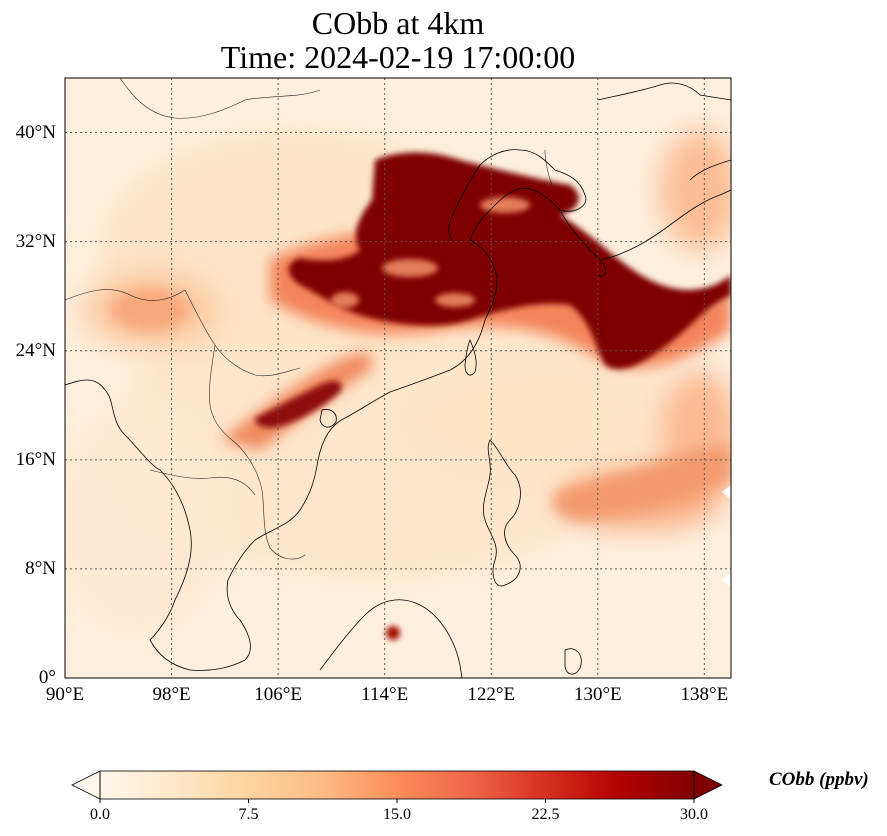  Describe the element at coordinates (694, 814) in the screenshot. I see `colorbar-tick-label: 30.0` at that location.